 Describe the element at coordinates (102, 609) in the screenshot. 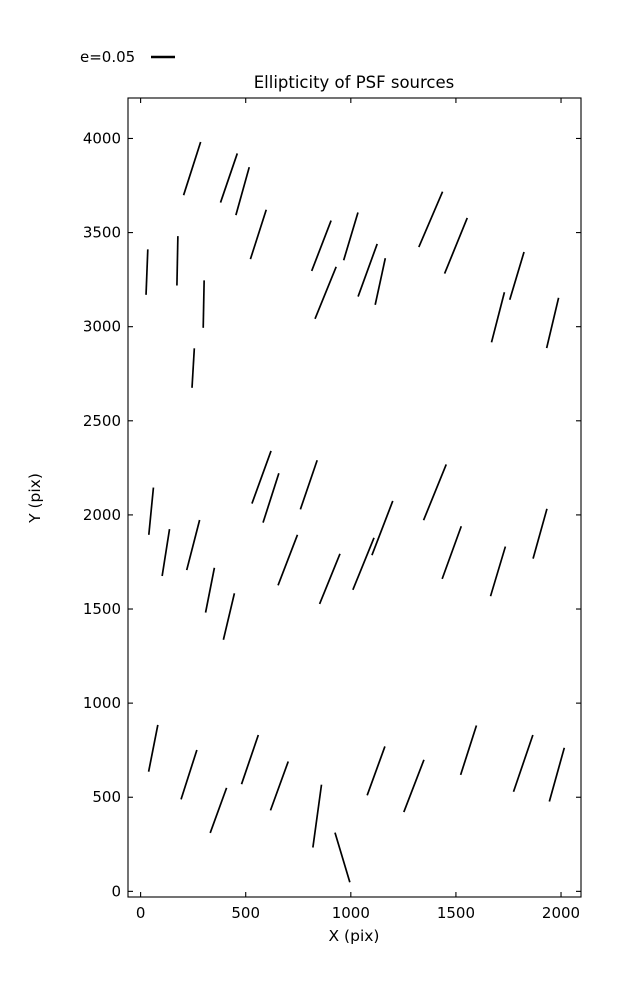

I see `y-tick-label: 1500` at that location.